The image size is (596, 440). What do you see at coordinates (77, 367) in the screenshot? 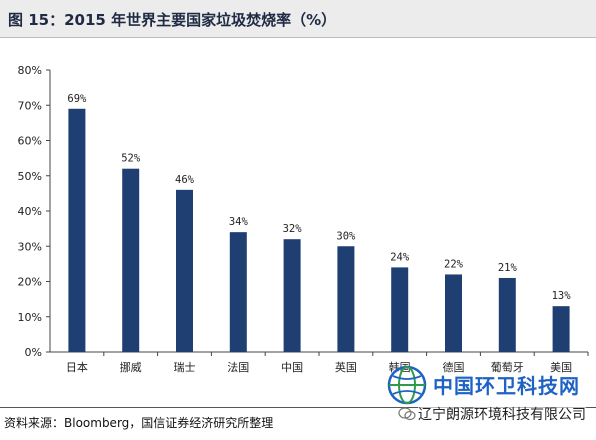
I see `x-category-label: 日本` at bounding box center [77, 367].